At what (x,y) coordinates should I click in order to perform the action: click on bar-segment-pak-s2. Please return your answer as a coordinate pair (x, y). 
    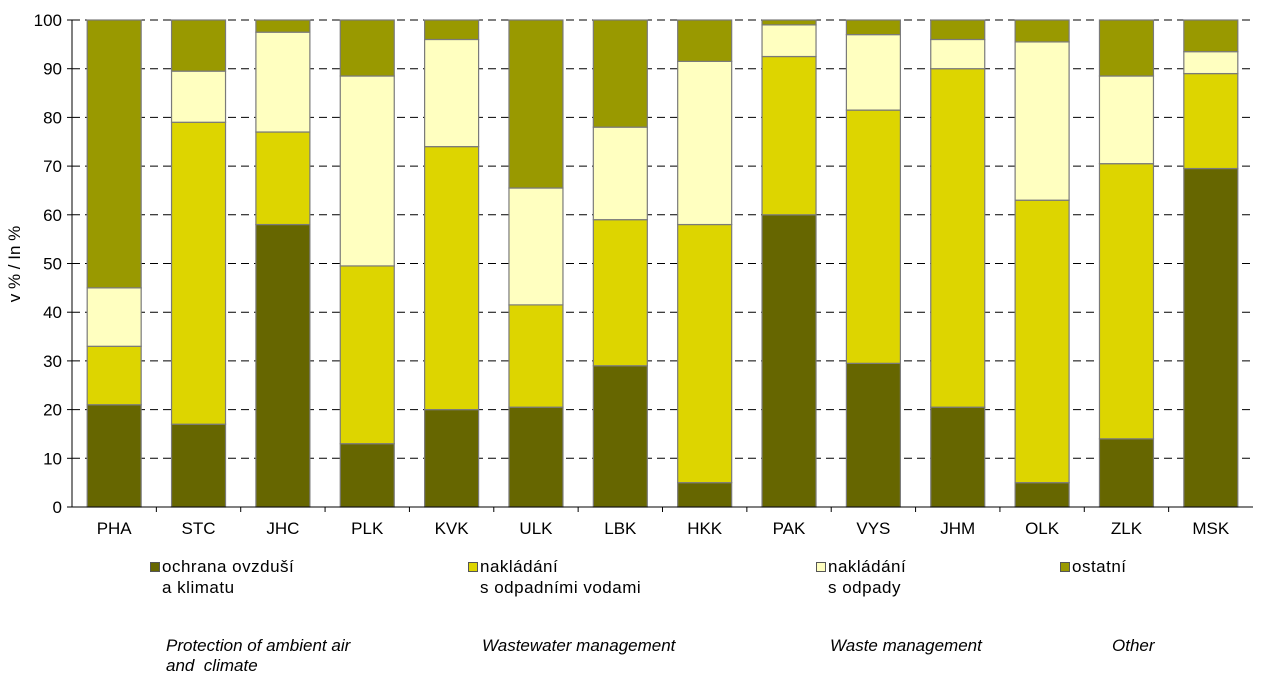
    Looking at the image, I should click on (789, 135).